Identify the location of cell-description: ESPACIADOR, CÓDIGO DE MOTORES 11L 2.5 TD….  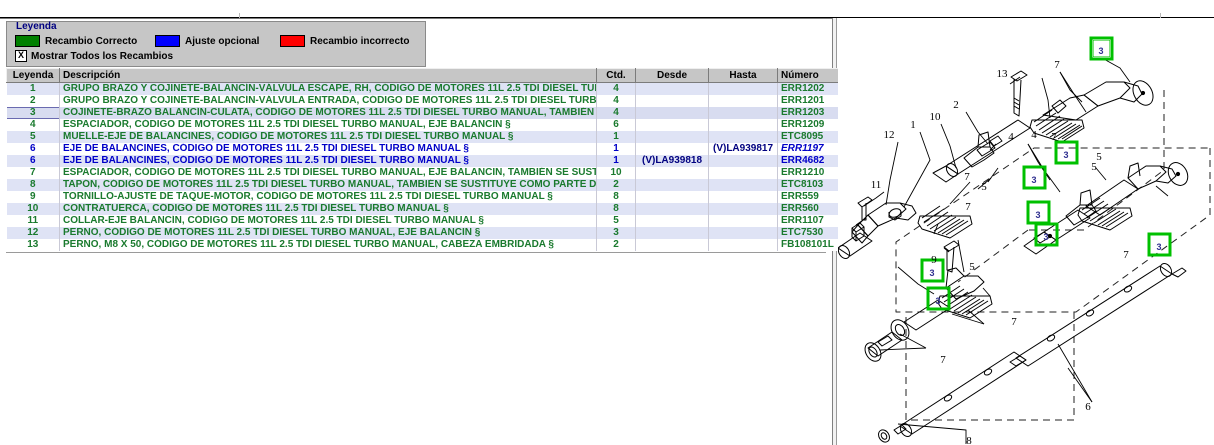
(328, 125).